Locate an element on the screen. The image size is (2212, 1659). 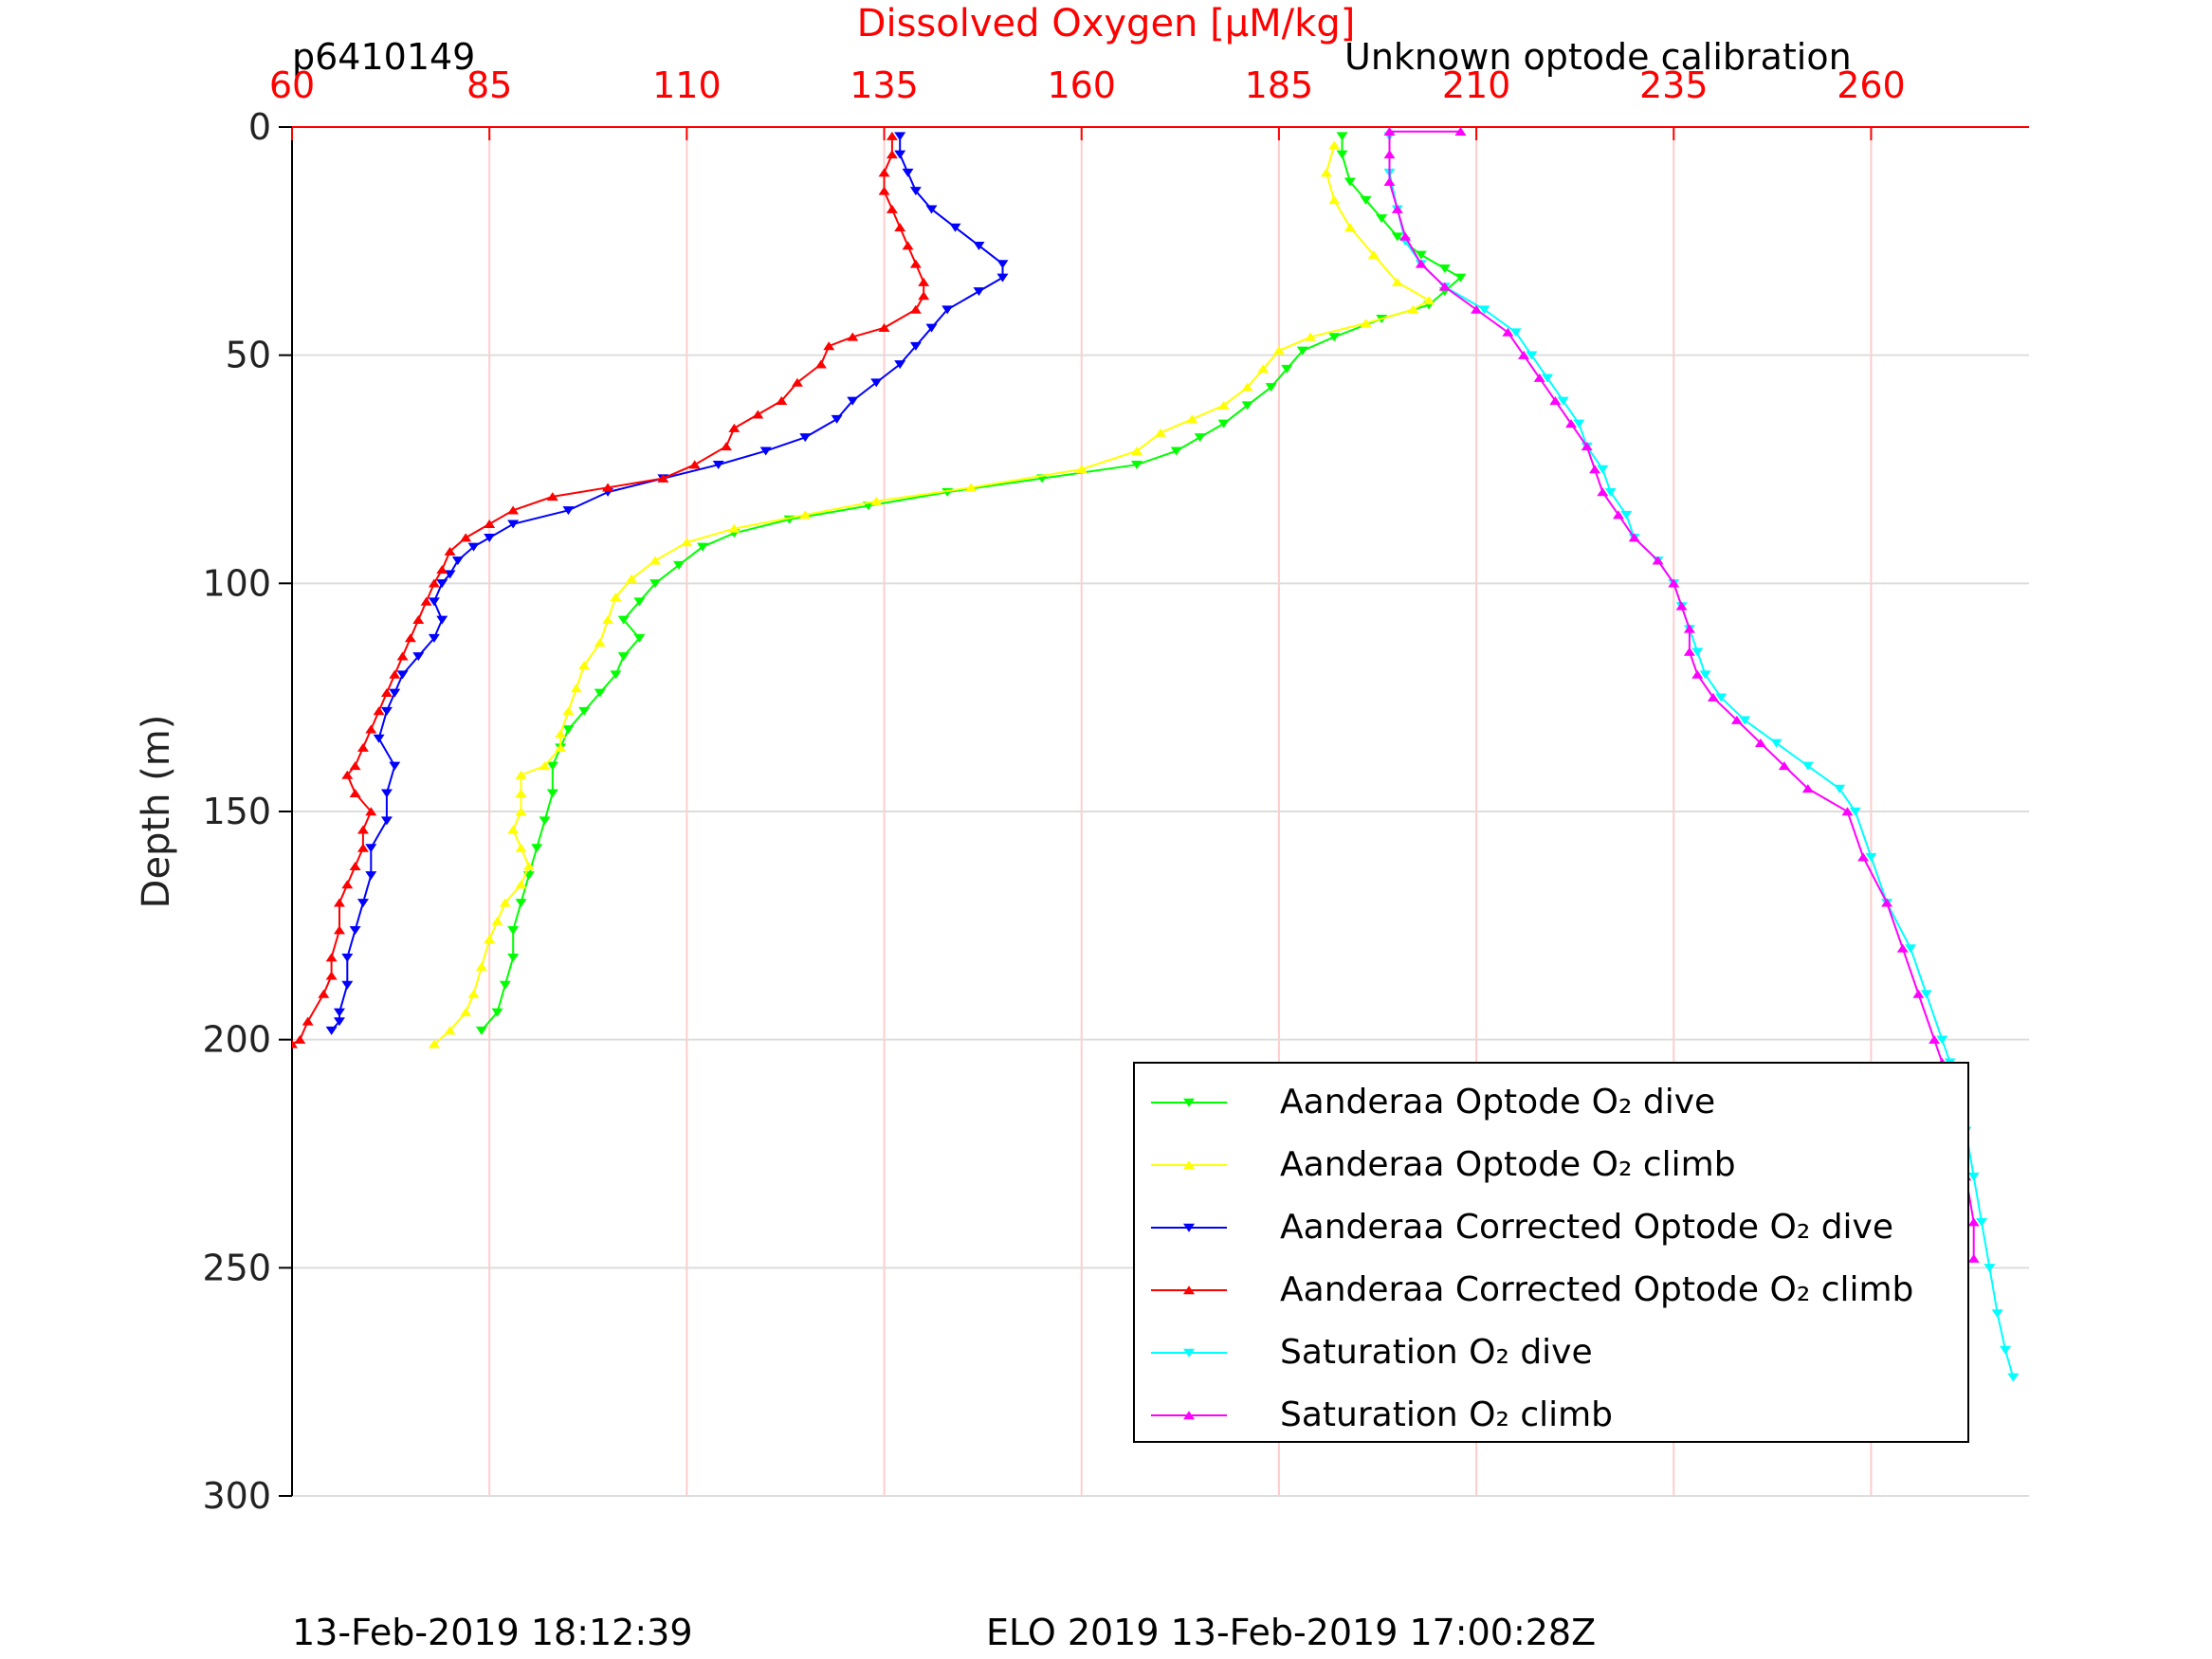
y-axis-label: Depth (m) is located at coordinates (156, 812).